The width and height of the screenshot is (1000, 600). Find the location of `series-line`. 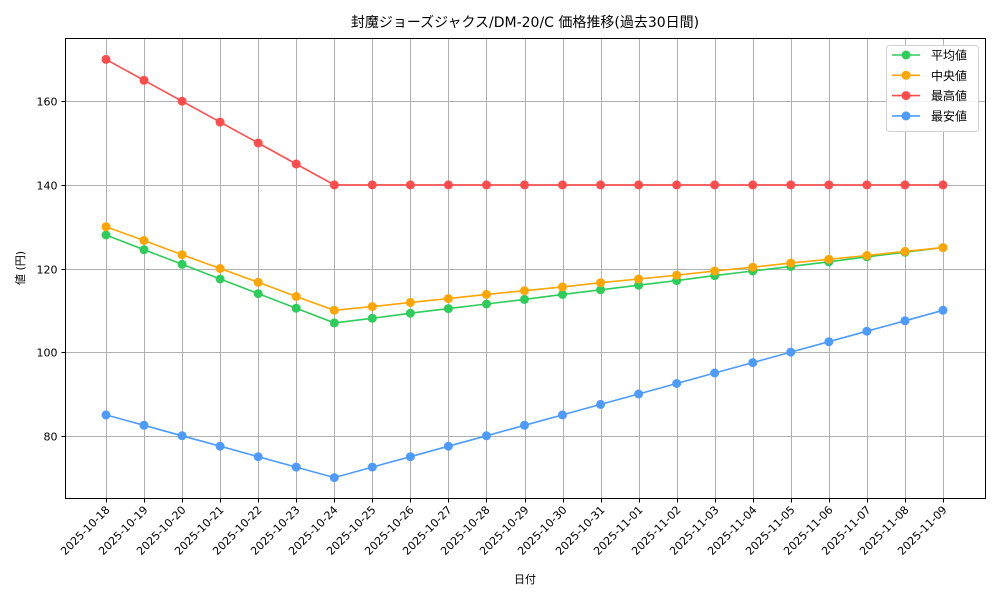

series-line is located at coordinates (524, 279).